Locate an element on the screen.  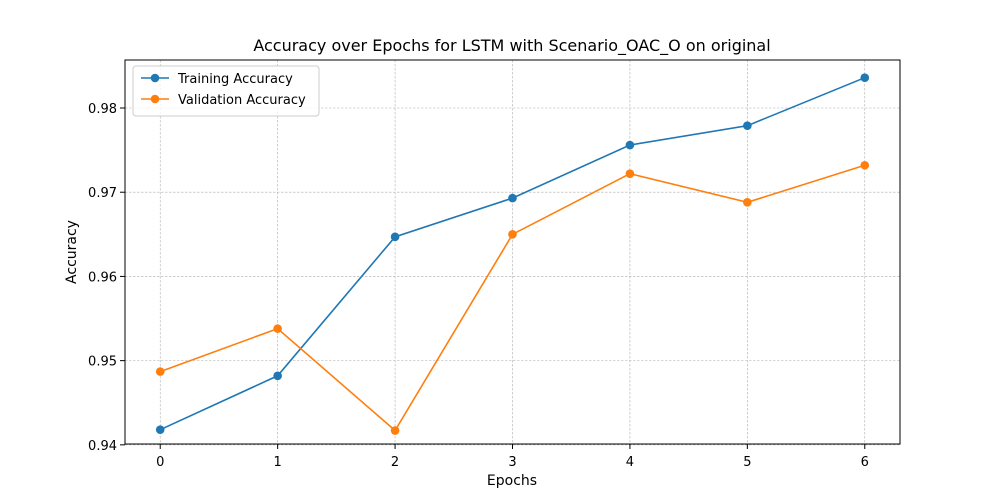
x-tick-label: 1 is located at coordinates (278, 462).